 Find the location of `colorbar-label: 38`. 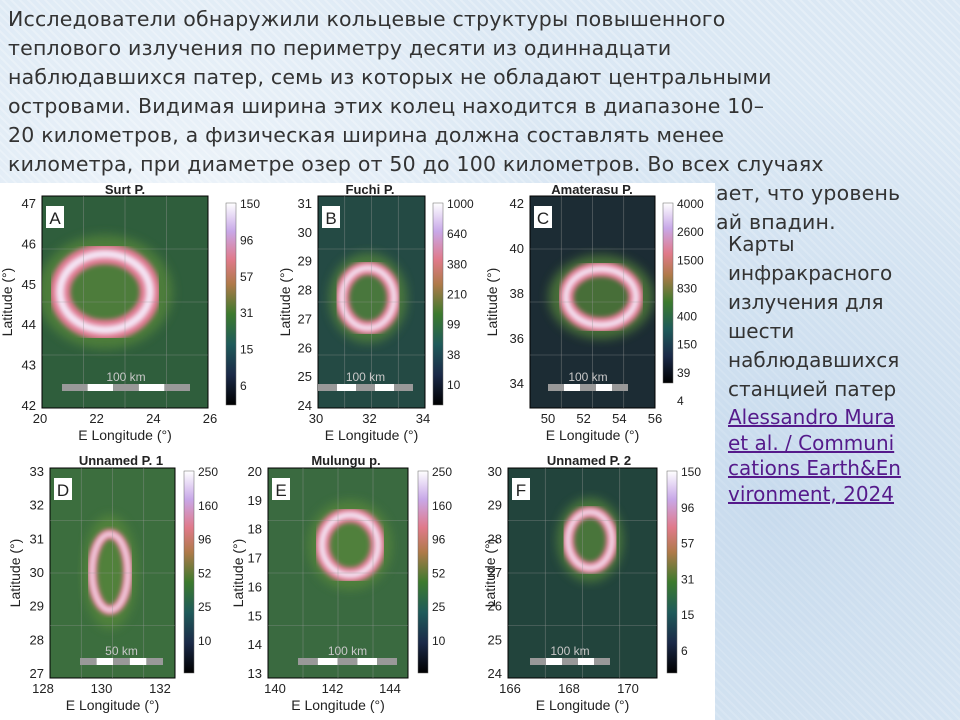

colorbar-label: 38 is located at coordinates (454, 355).